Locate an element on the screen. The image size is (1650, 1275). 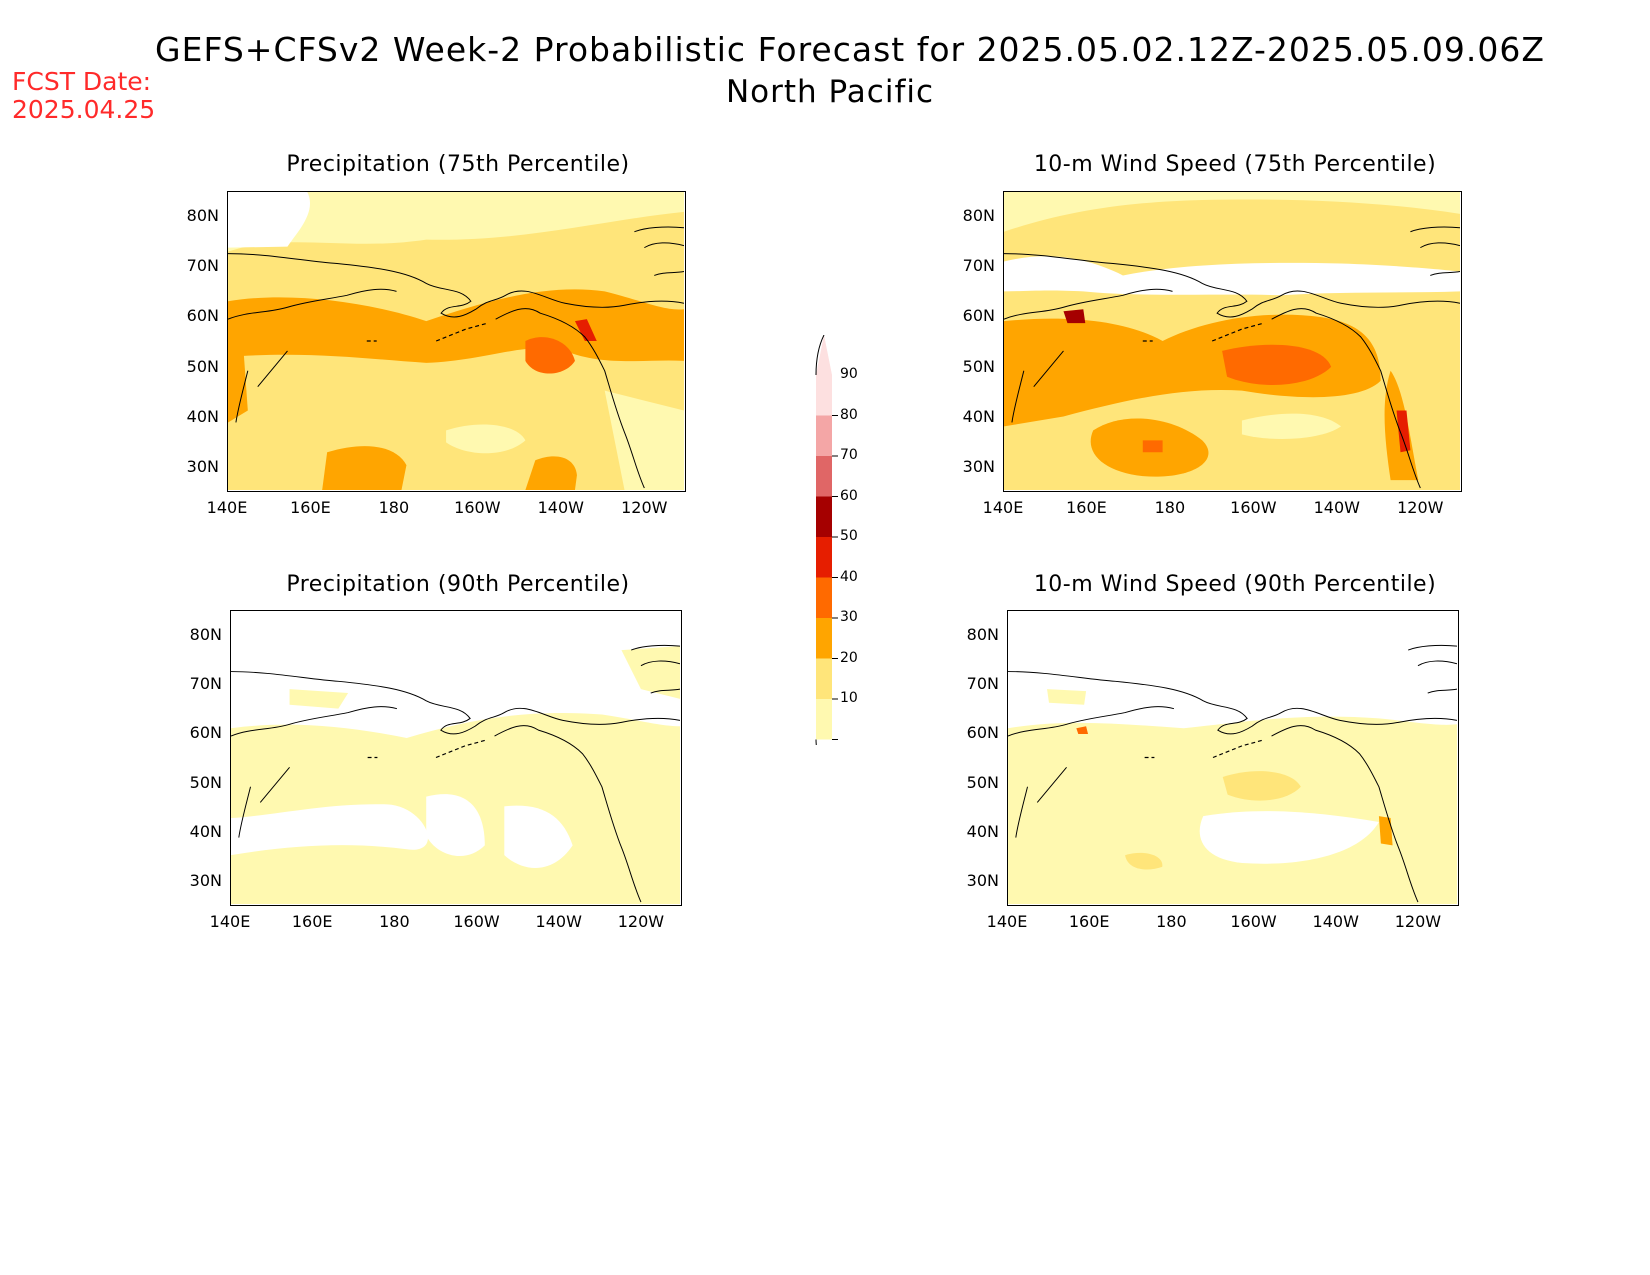
colorbar-level-label: 10 is located at coordinates (849, 698).